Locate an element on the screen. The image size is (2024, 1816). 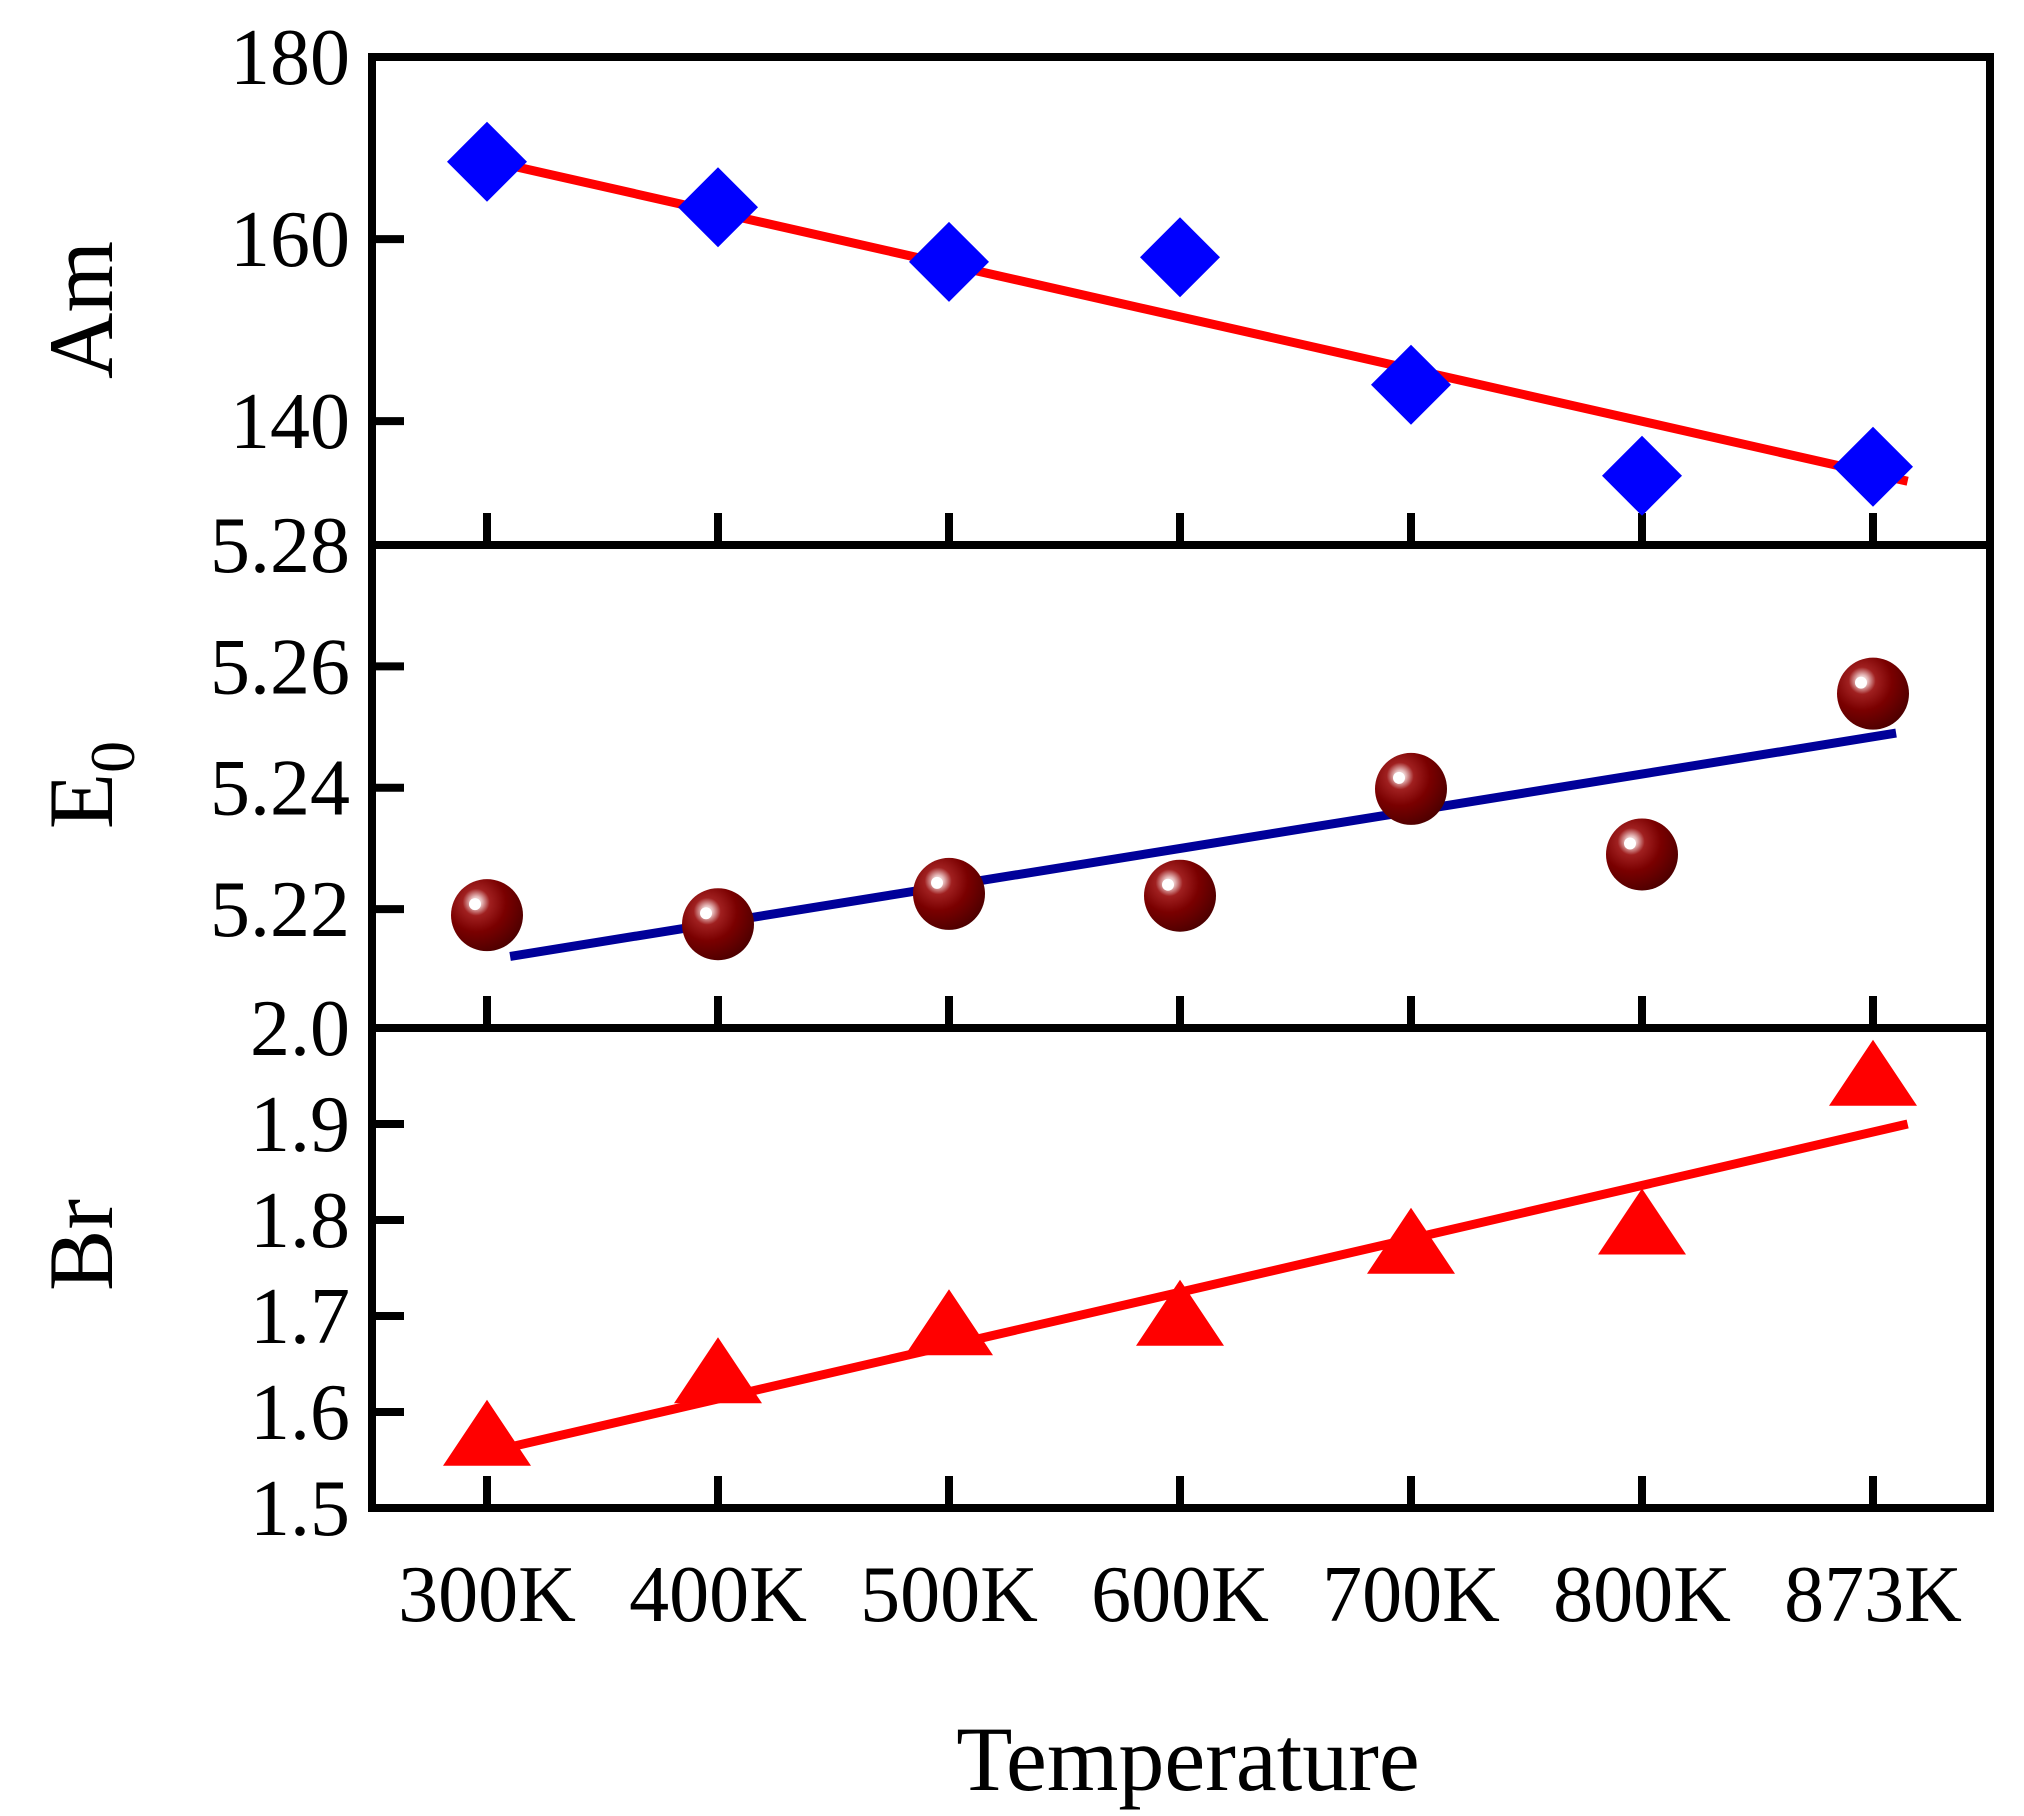
x-tick-label: 700K is located at coordinates (1411, 1595).